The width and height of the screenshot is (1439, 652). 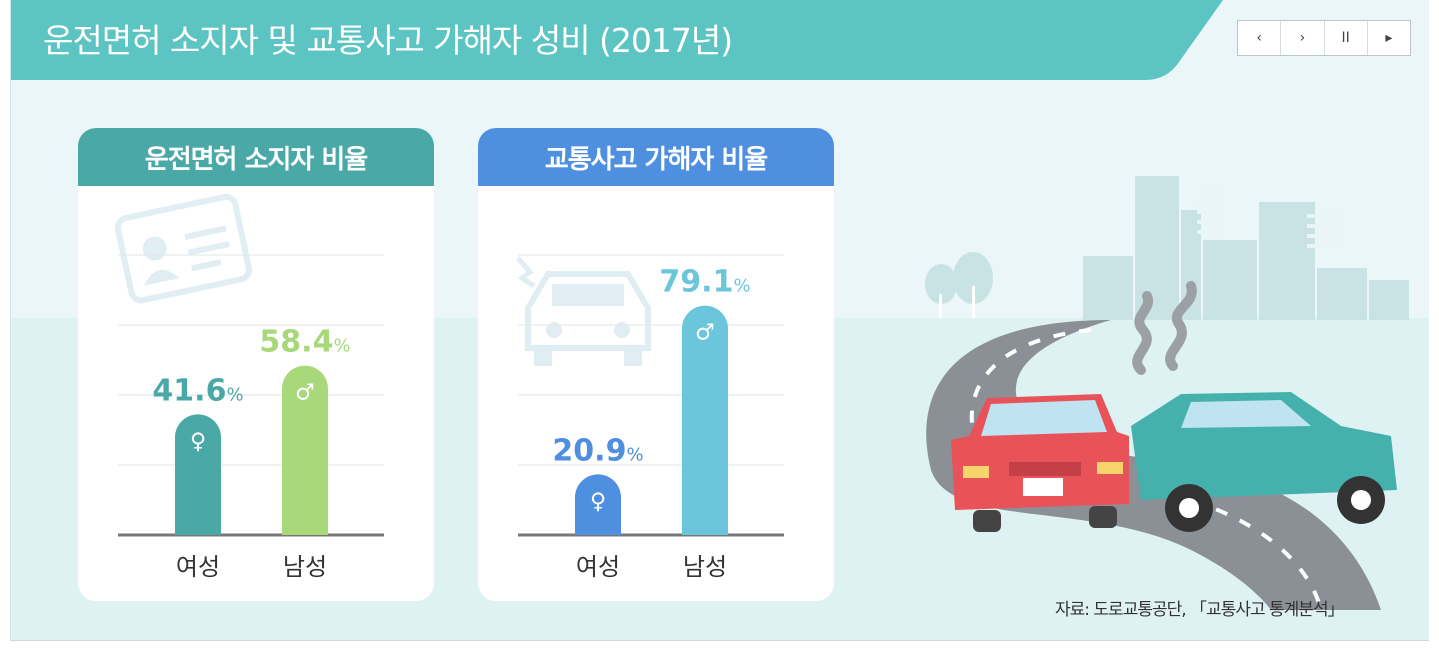 I want to click on page-title: 운전면허 소지자 및 교통사고 가해자 성비 (2017년), so click(x=388, y=40).